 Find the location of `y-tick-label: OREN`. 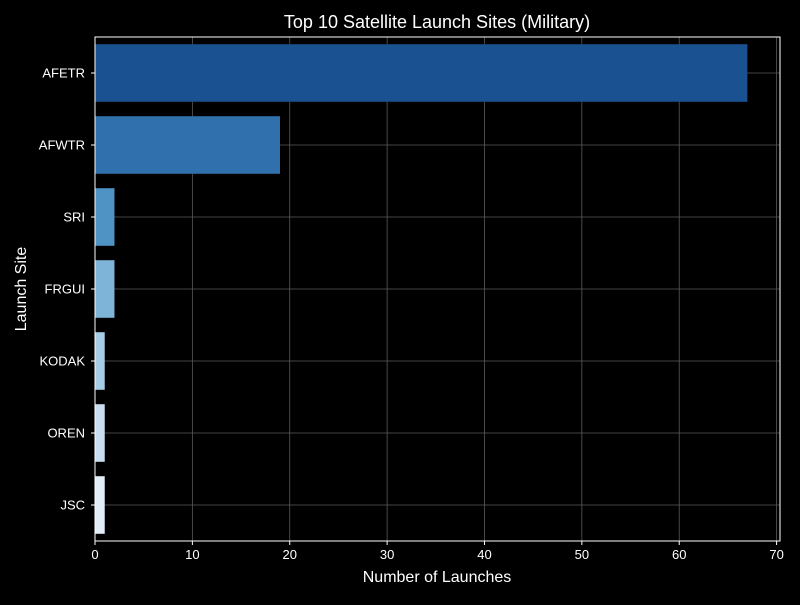

y-tick-label: OREN is located at coordinates (66, 433).